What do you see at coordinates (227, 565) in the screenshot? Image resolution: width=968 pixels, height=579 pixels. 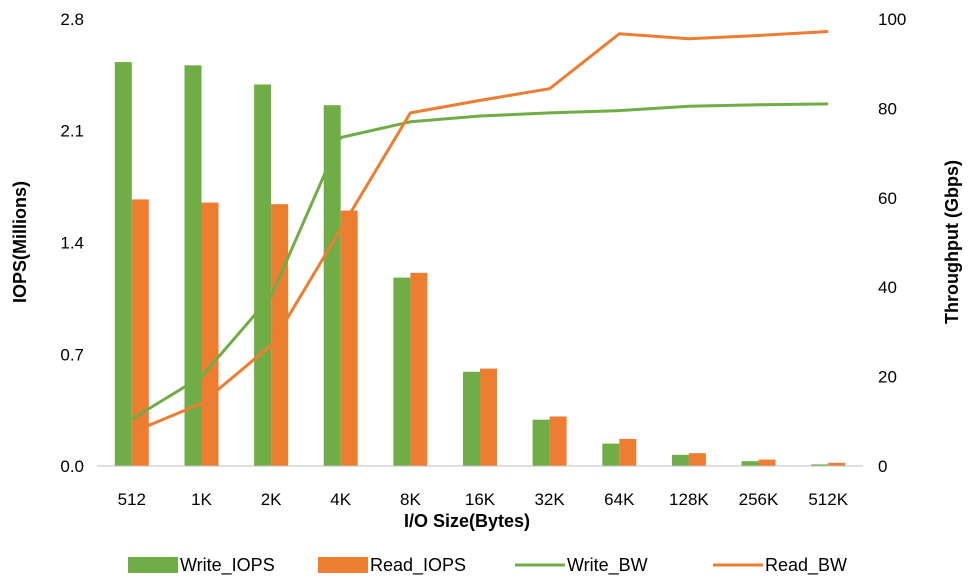 I see `legend-label-write-iops: Write_IOPS` at bounding box center [227, 565].